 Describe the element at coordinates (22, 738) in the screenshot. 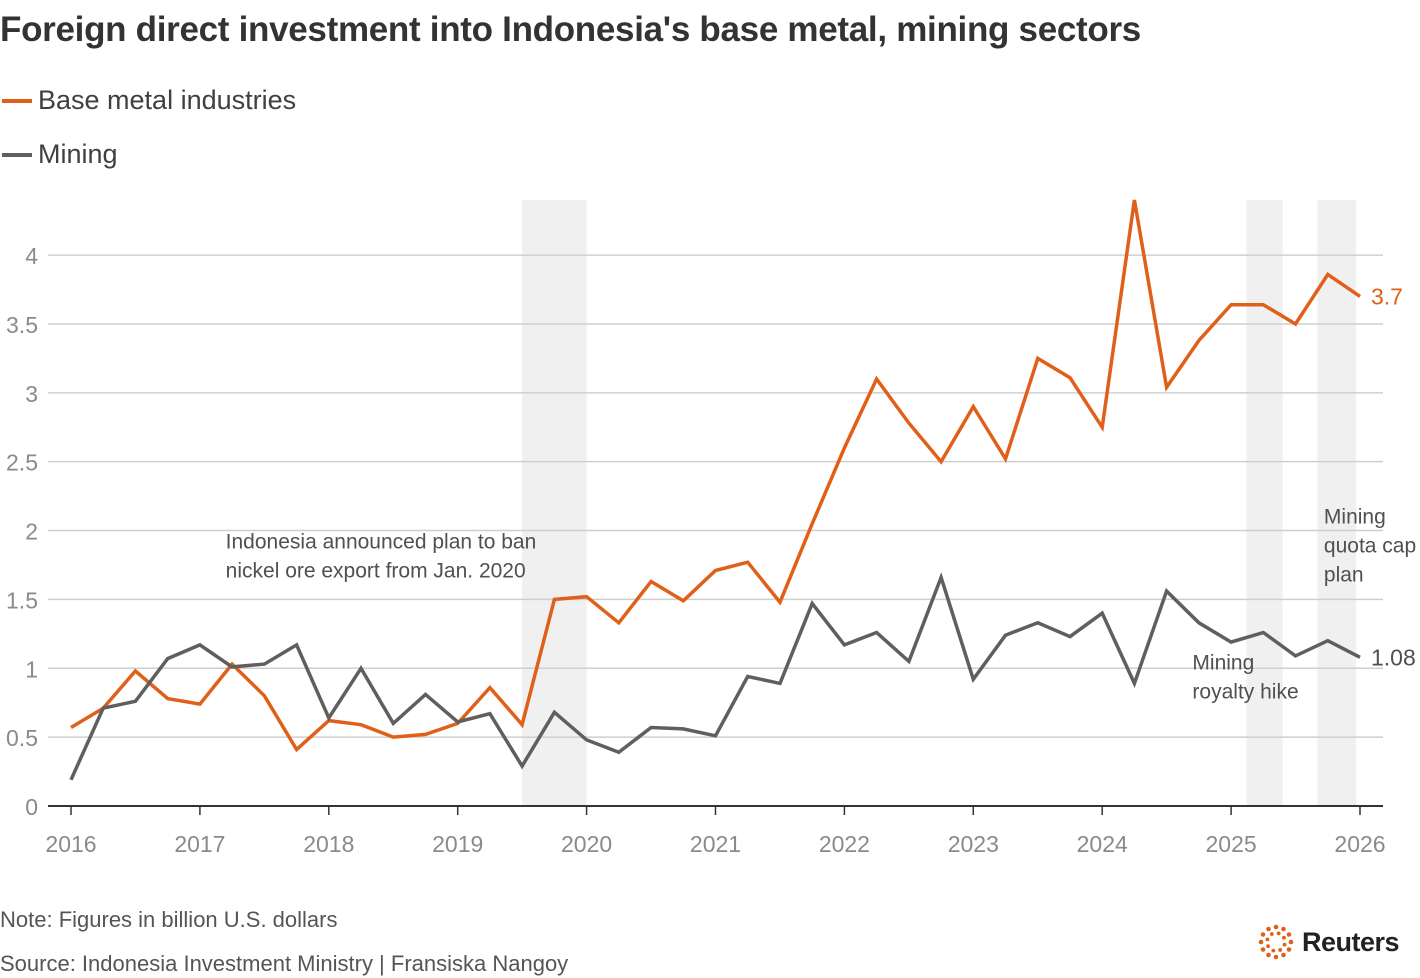

I see `y-tick-label: 0.5` at that location.